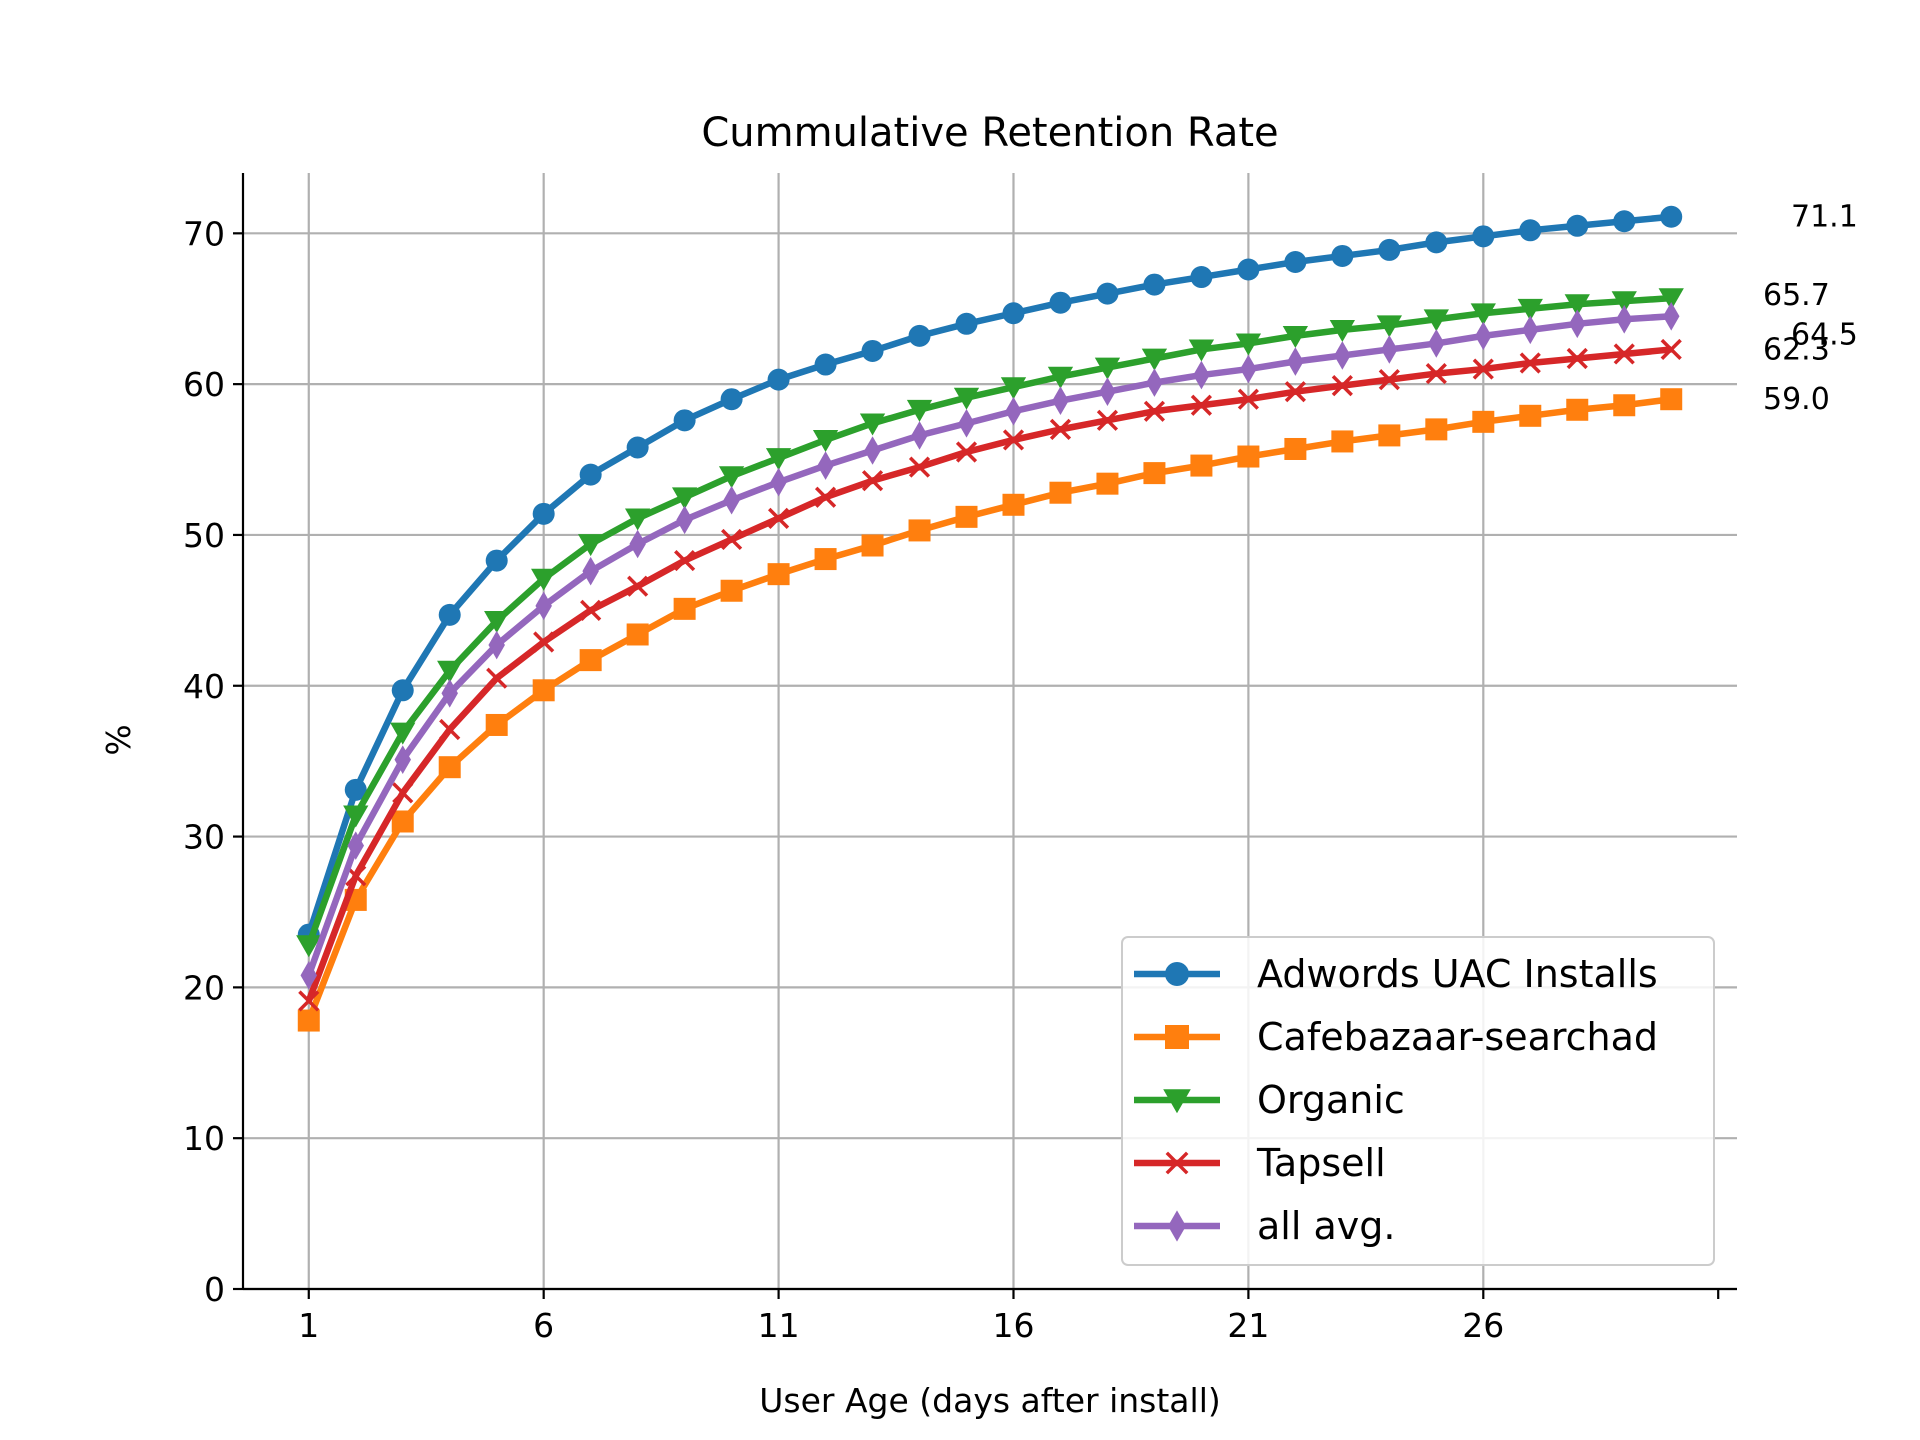  Describe the element at coordinates (1824, 334) in the screenshot. I see `end-value-label: 64.5` at that location.